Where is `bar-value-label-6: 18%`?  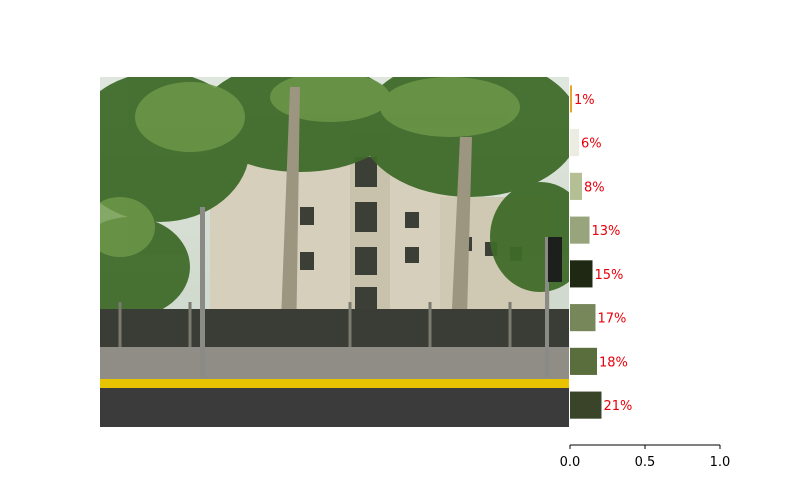 bar-value-label-6: 18% is located at coordinates (613, 362).